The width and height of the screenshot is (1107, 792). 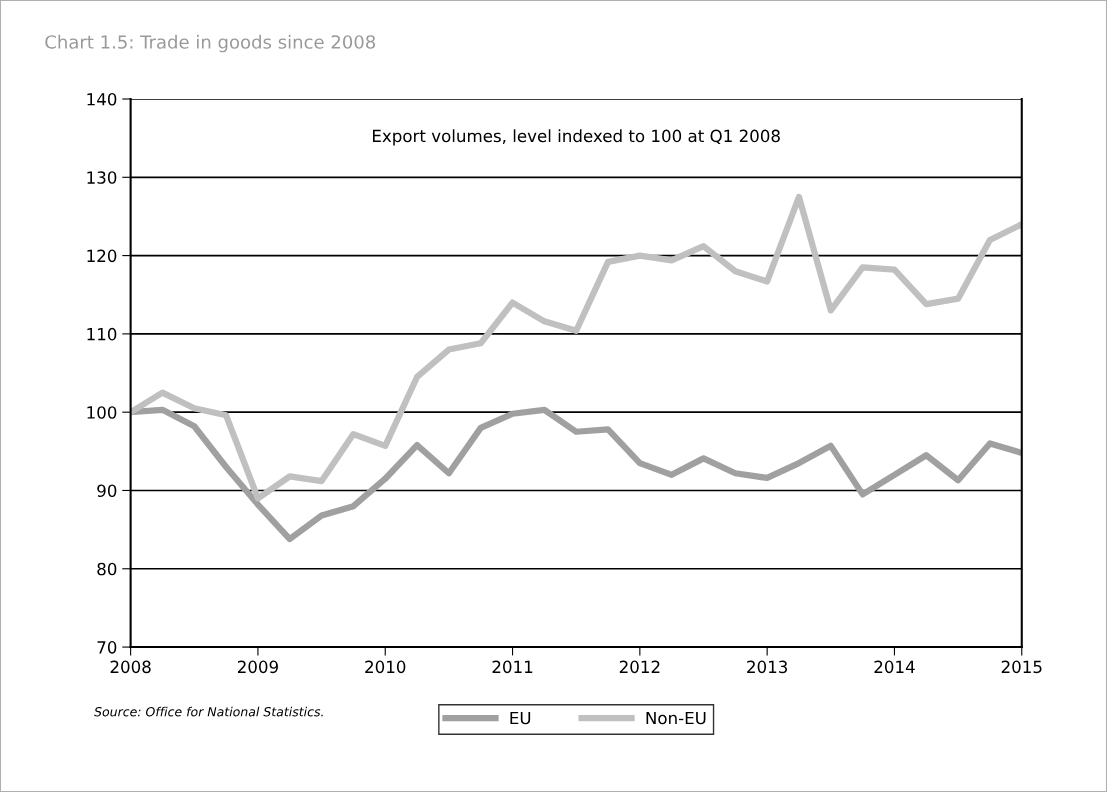 What do you see at coordinates (767, 667) in the screenshot?
I see `x-tick-label: 2013` at bounding box center [767, 667].